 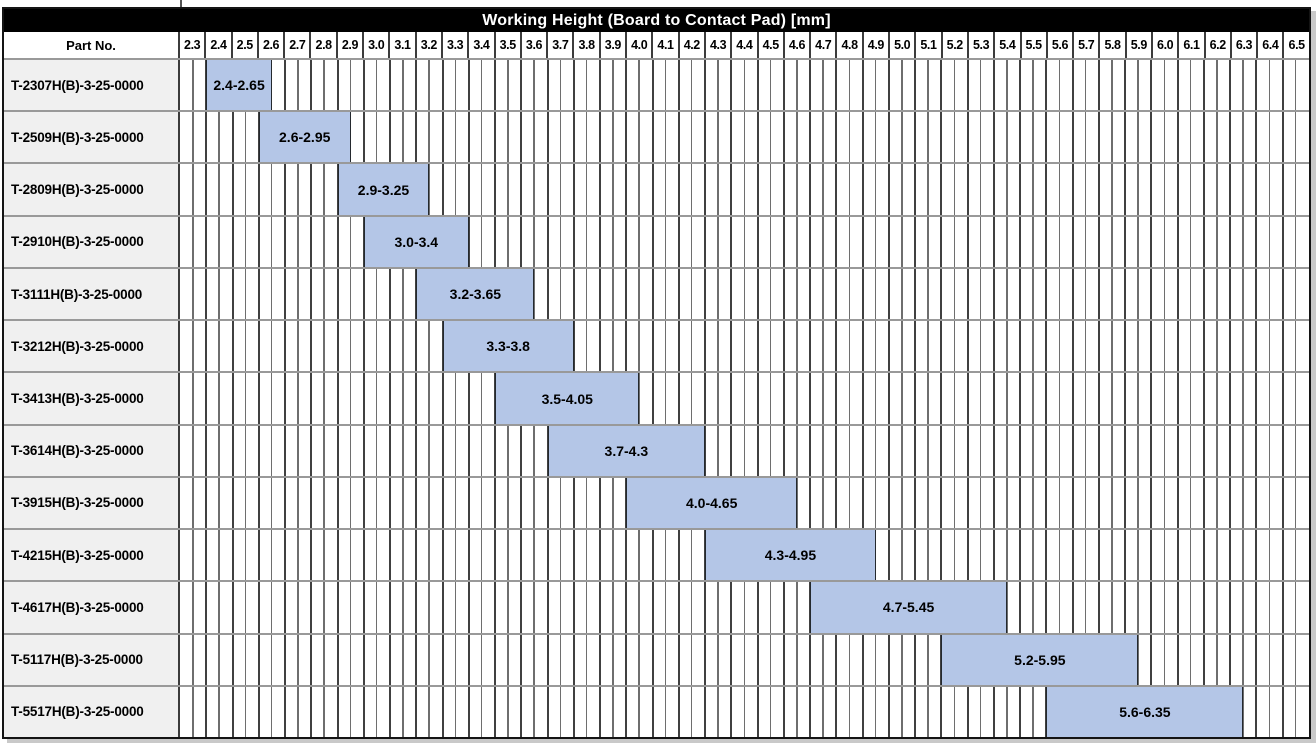 I want to click on row-plot-area: 4.7-5.45, so click(x=744, y=607).